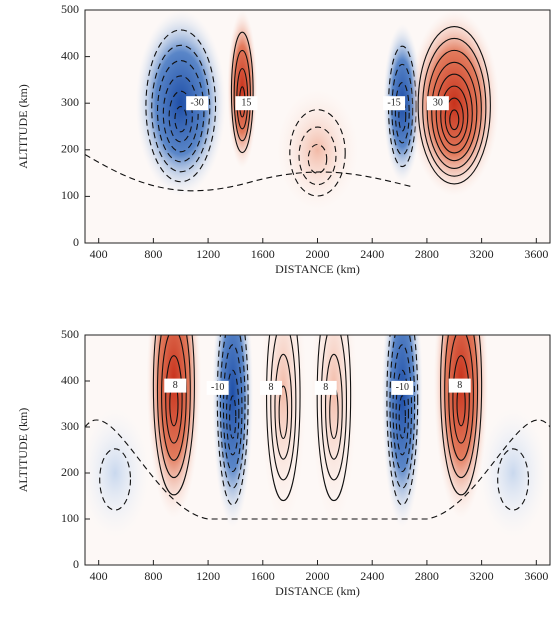 Image resolution: width=554 pixels, height=619 pixels. I want to click on contour-label: 30, so click(438, 102).